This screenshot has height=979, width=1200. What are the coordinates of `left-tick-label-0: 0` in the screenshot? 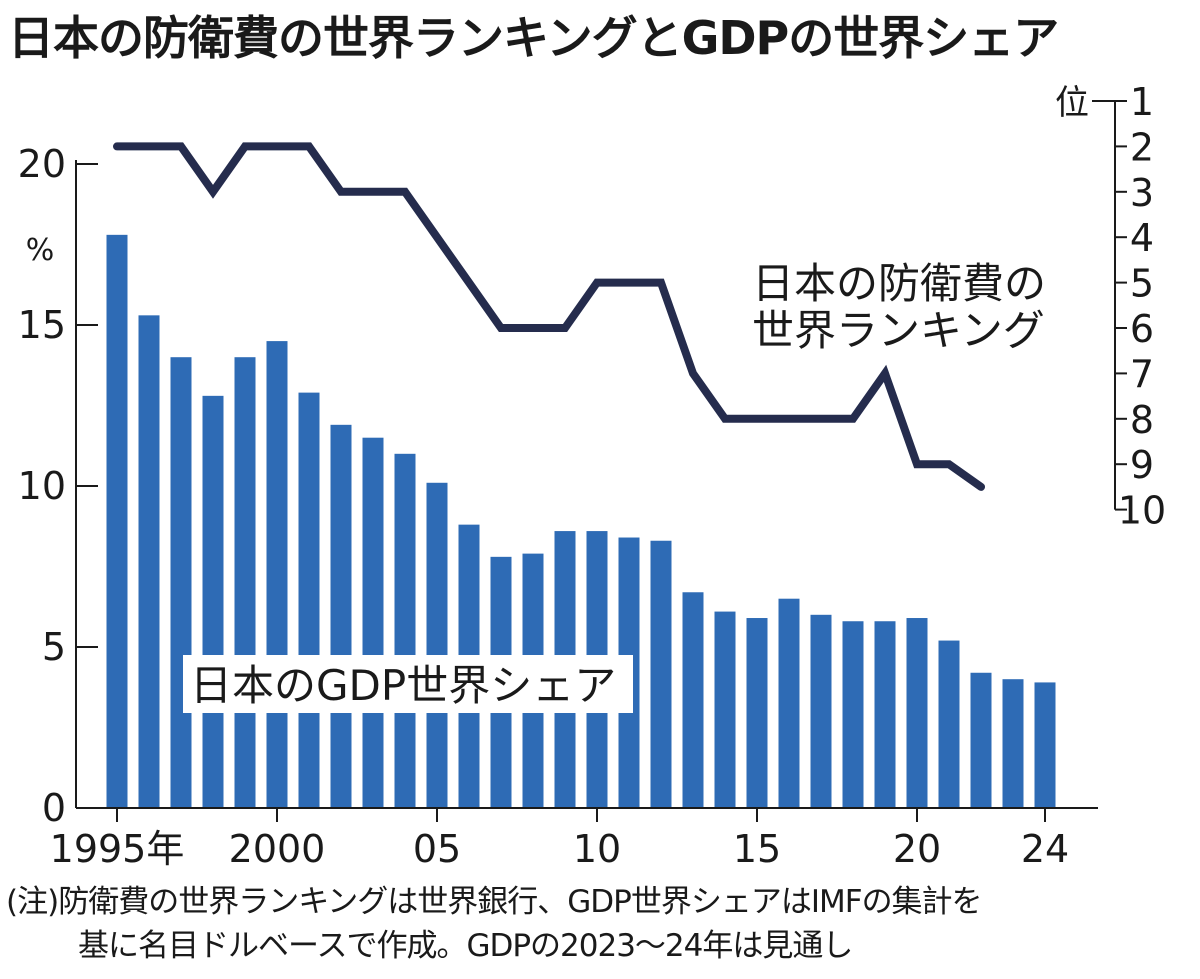 It's located at (54, 808).